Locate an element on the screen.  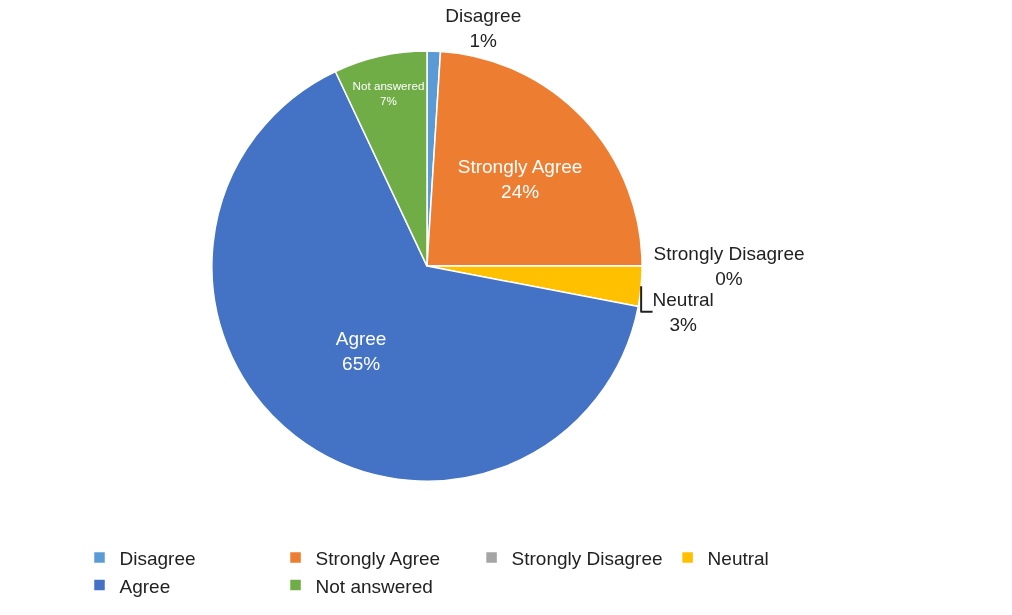
legend-label: Not answered is located at coordinates (374, 586).